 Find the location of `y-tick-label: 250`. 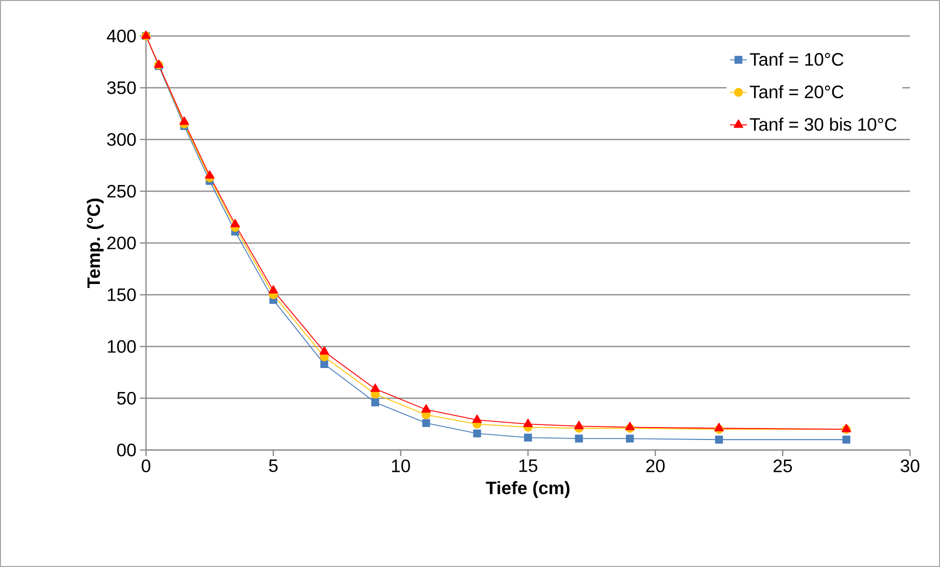

y-tick-label: 250 is located at coordinates (121, 191).